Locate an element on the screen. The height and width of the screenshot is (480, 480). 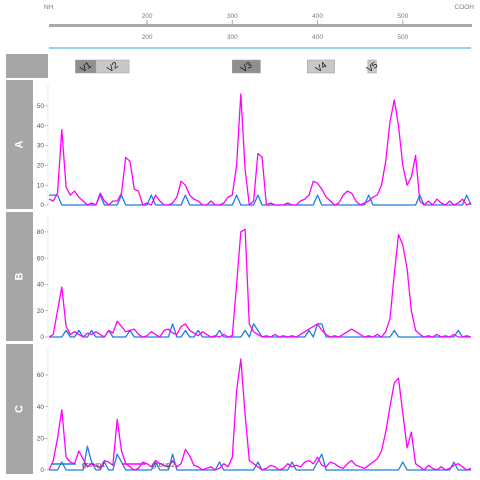
ruler-bar is located at coordinates (260, 25).